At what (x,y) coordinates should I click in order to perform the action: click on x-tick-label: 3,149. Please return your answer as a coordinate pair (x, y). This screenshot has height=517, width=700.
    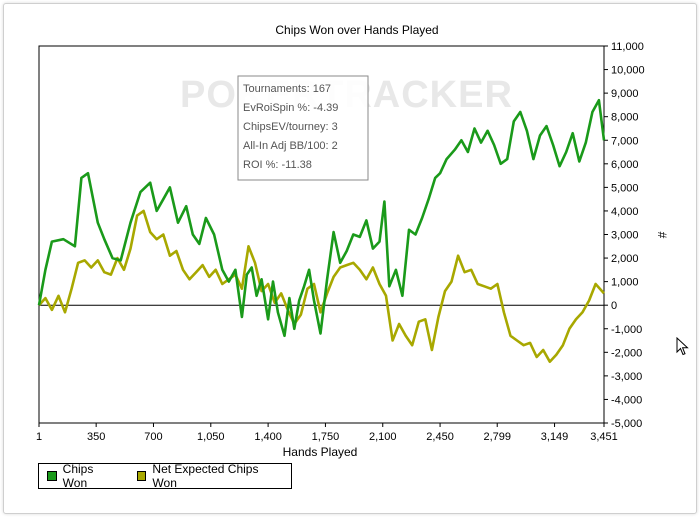
    Looking at the image, I should click on (555, 437).